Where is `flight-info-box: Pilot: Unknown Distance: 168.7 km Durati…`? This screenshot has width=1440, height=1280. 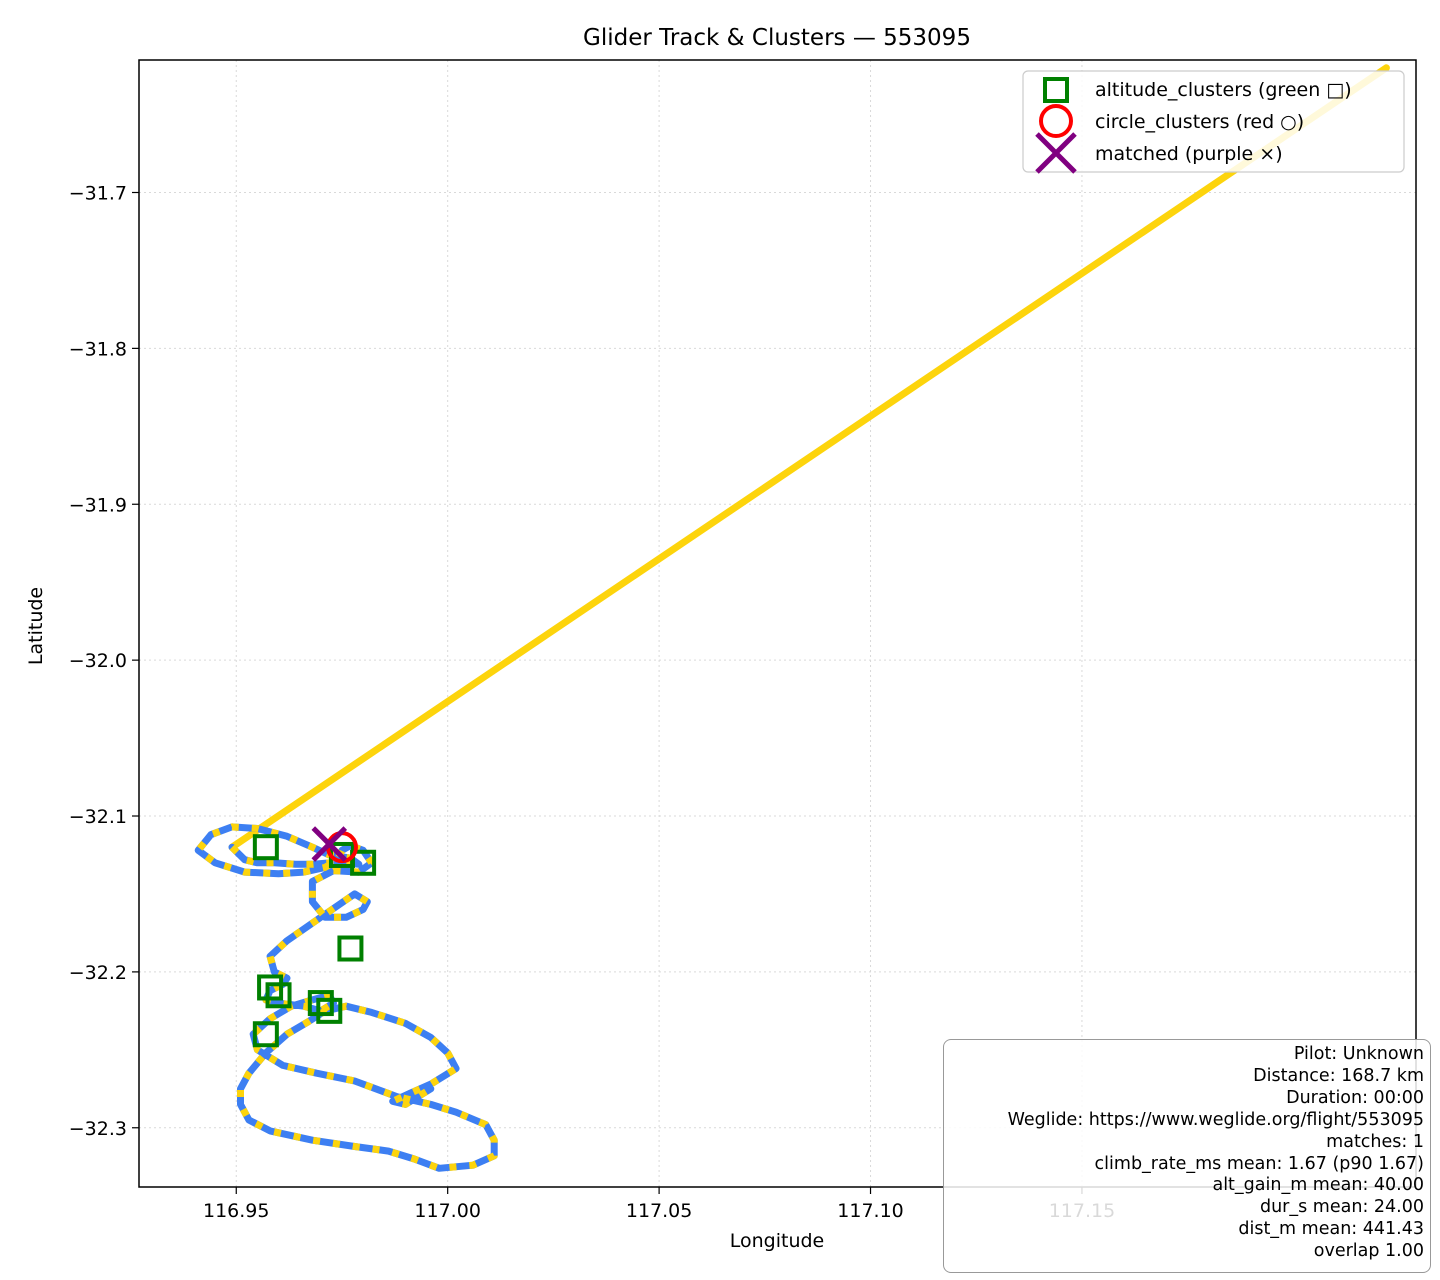
flight-info-box: Pilot: Unknown Distance: 168.7 km Durati… is located at coordinates (1187, 1156).